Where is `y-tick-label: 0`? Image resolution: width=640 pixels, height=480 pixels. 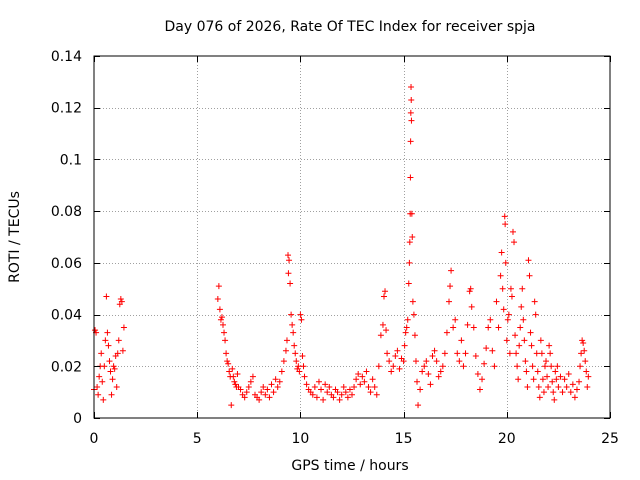
y-tick-label: 0 is located at coordinates (77, 419).